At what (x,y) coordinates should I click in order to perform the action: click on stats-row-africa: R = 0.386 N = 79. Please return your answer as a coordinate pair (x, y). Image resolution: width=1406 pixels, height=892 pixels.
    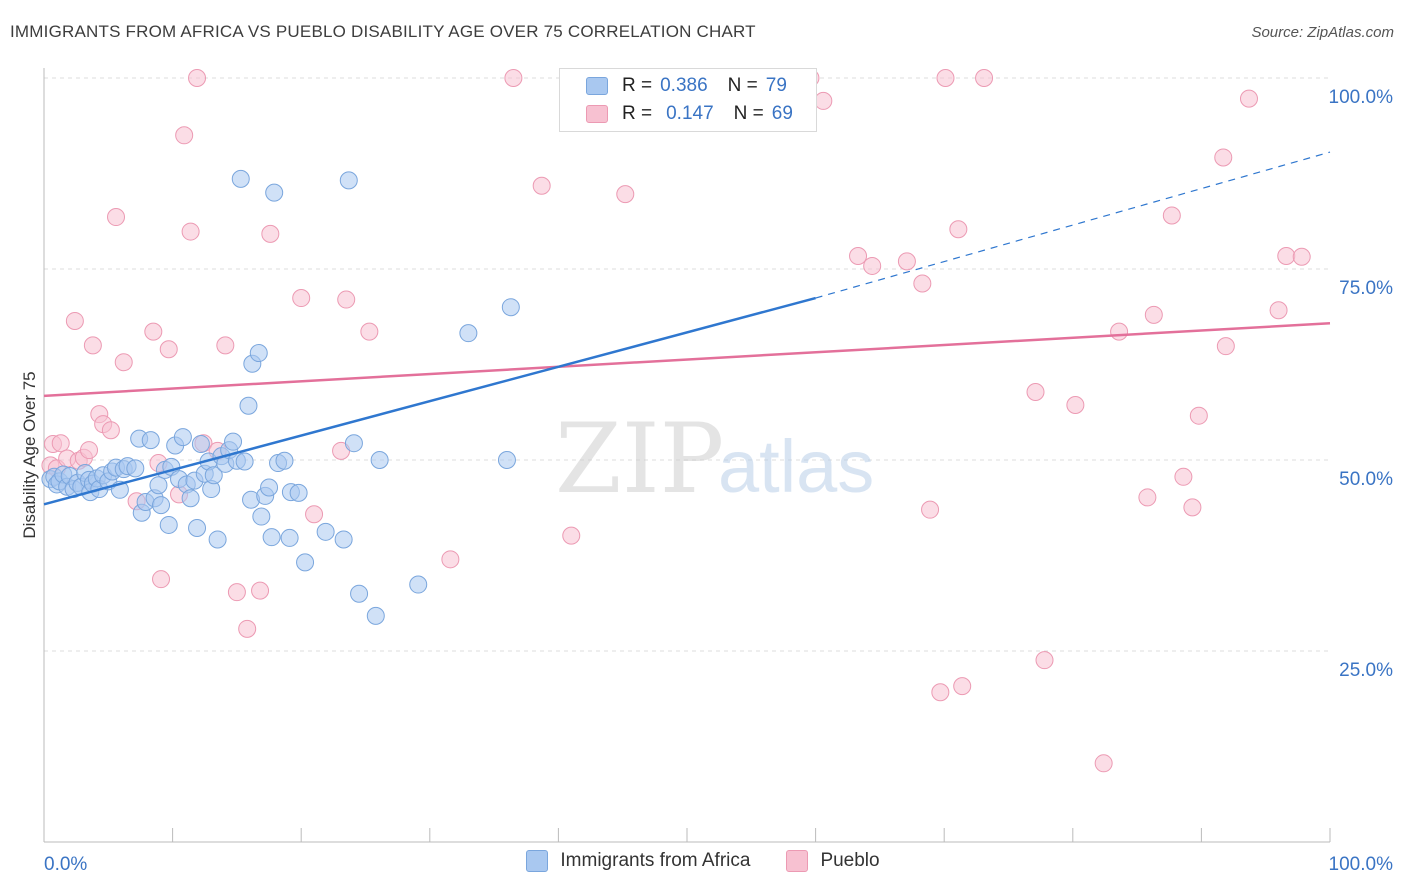
    Looking at the image, I should click on (673, 86).